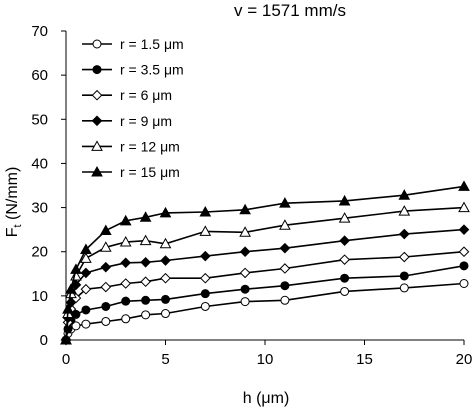 The height and width of the screenshot is (411, 474). Describe the element at coordinates (66, 359) in the screenshot. I see `x-tick-label: 0` at that location.